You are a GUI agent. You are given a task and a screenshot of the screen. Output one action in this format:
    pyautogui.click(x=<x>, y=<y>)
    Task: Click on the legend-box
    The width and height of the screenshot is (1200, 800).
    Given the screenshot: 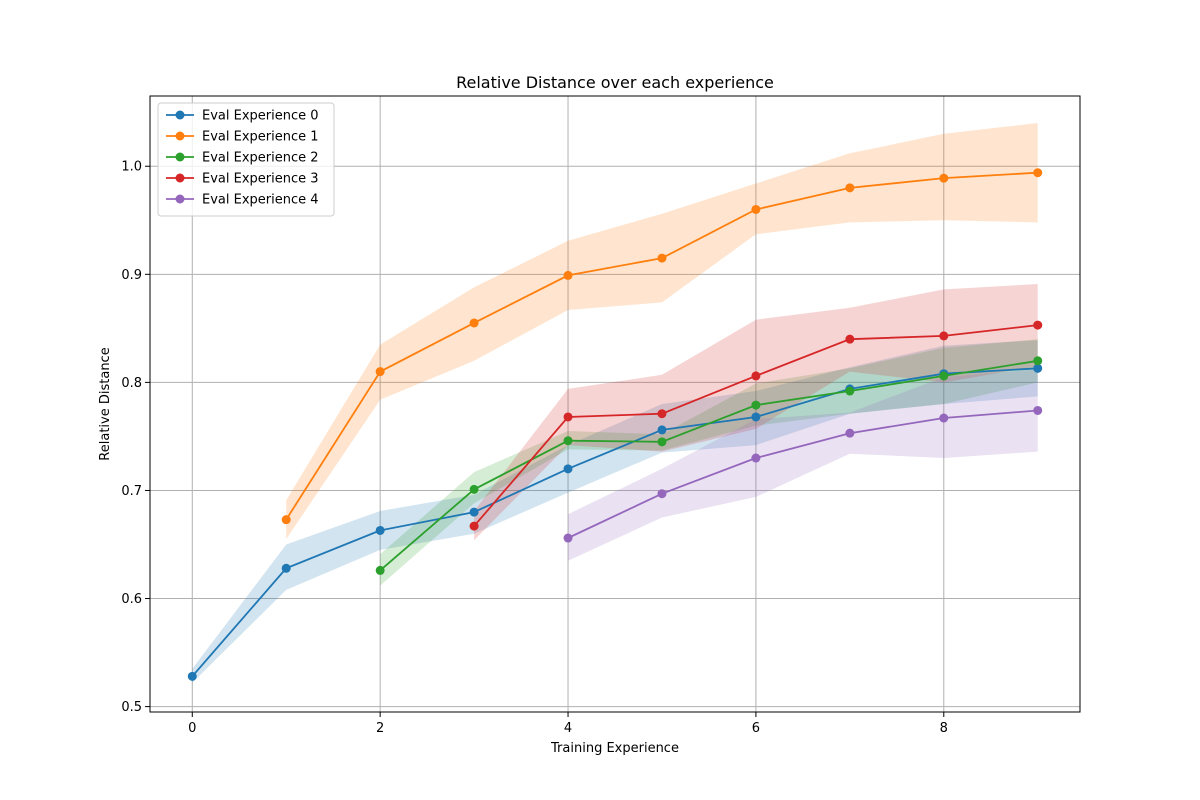 What is the action you would take?
    pyautogui.click(x=246, y=159)
    